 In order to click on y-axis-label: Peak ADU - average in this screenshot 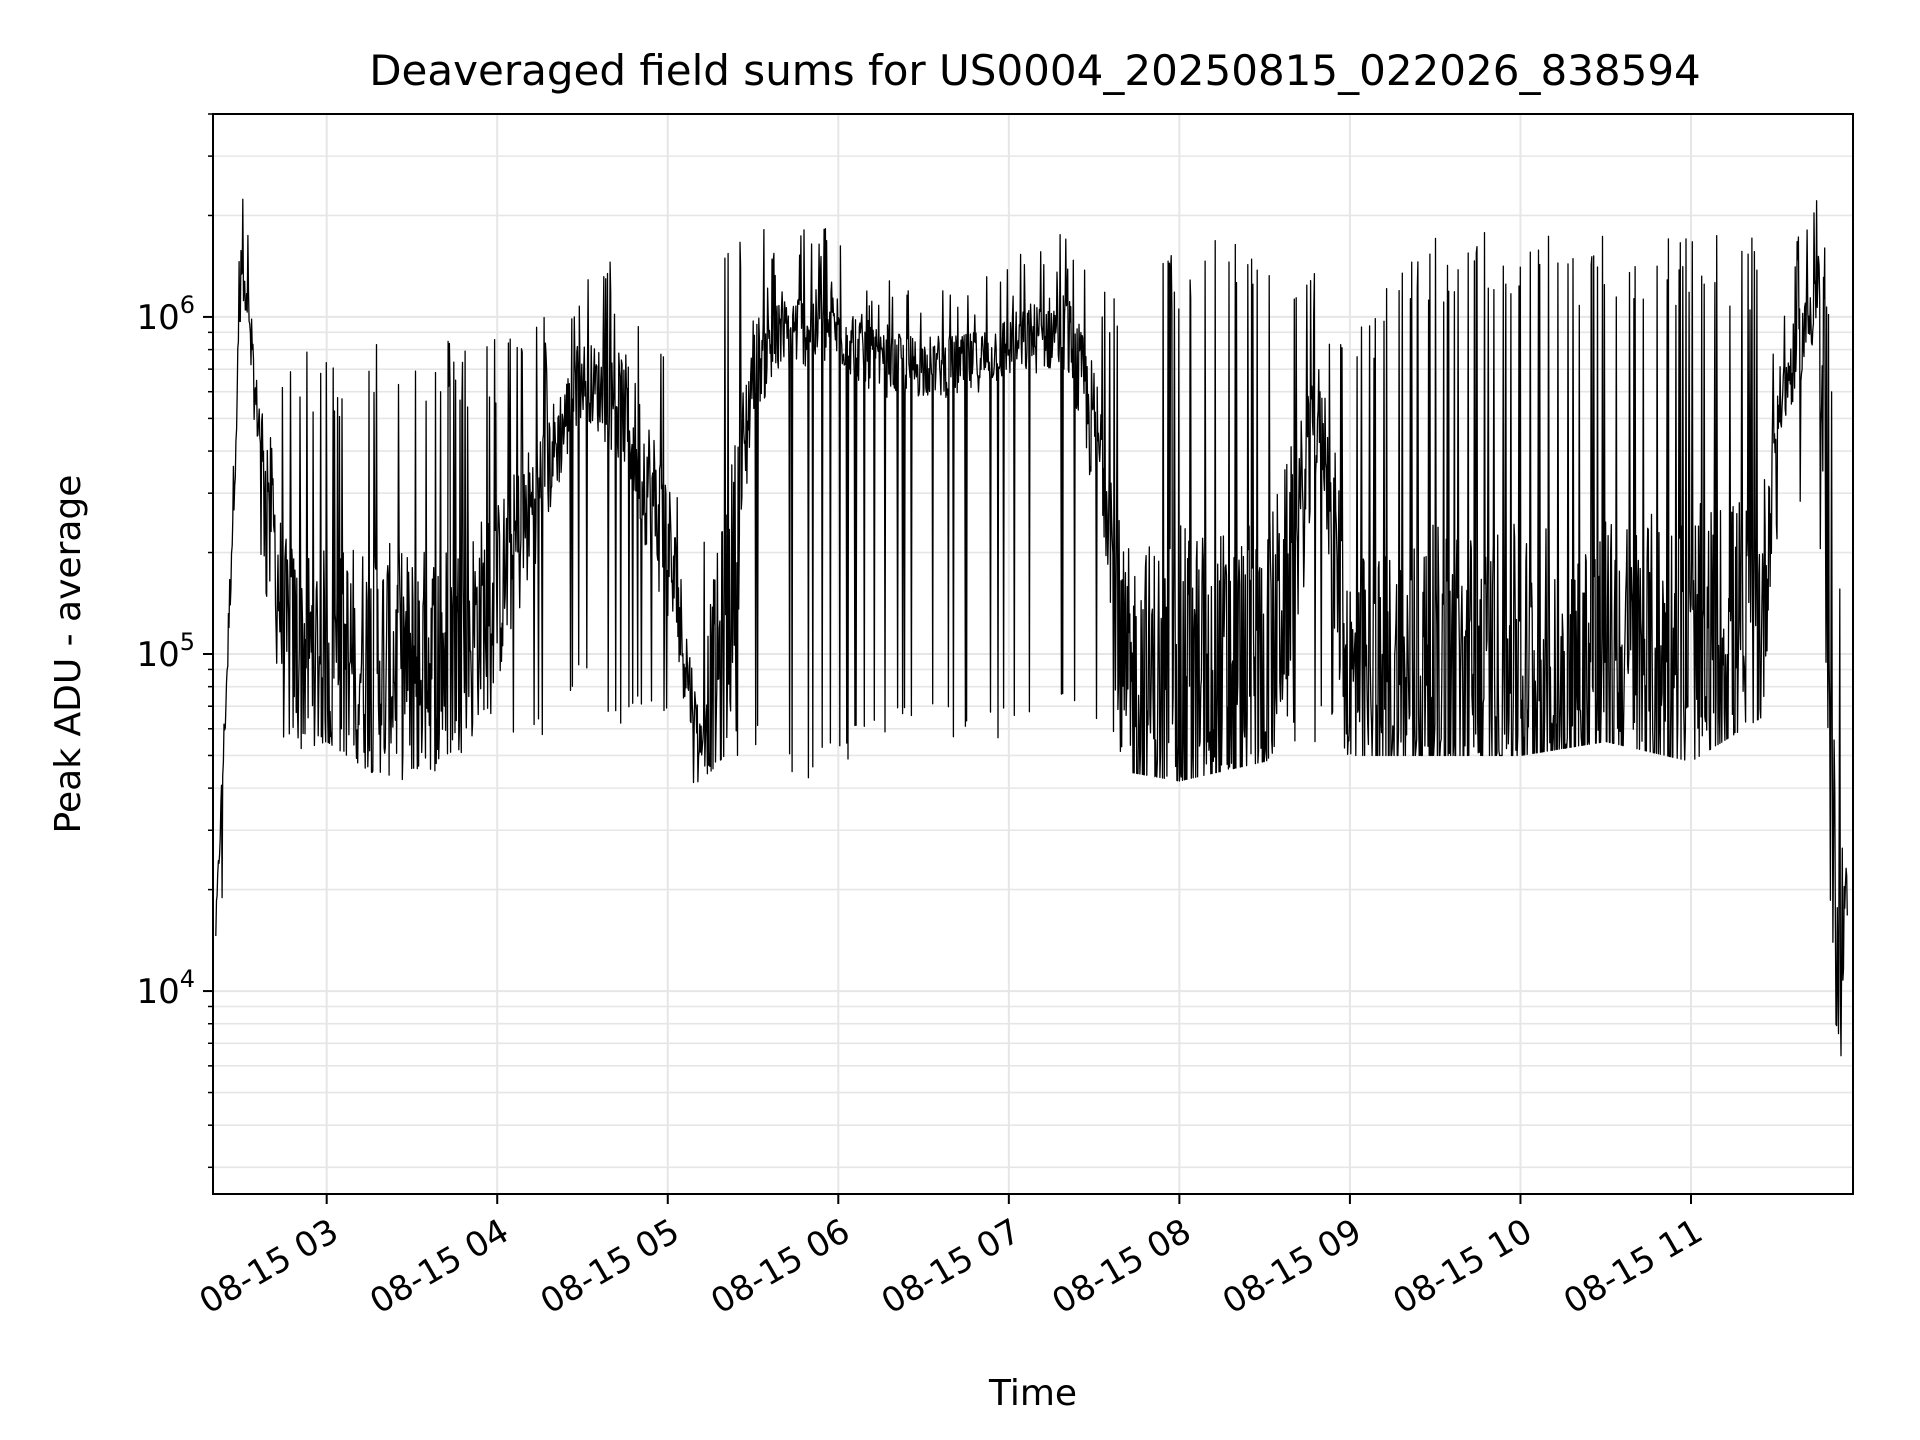, I will do `click(68, 654)`.